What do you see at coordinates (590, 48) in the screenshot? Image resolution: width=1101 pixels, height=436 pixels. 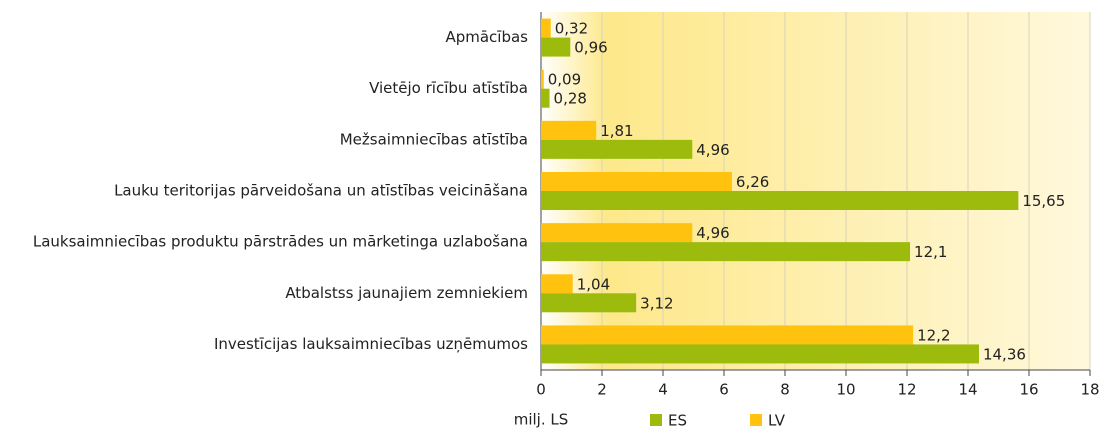 I see `data-label: 0,96` at bounding box center [590, 48].